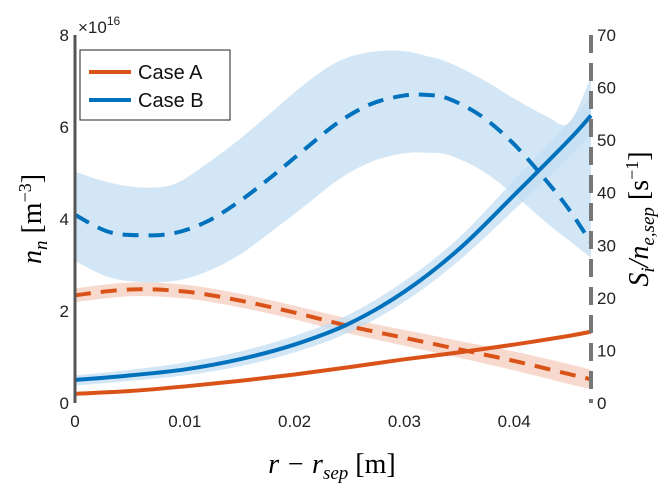 This screenshot has height=484, width=664. Describe the element at coordinates (74, 421) in the screenshot. I see `x-tick-label: 0` at that location.